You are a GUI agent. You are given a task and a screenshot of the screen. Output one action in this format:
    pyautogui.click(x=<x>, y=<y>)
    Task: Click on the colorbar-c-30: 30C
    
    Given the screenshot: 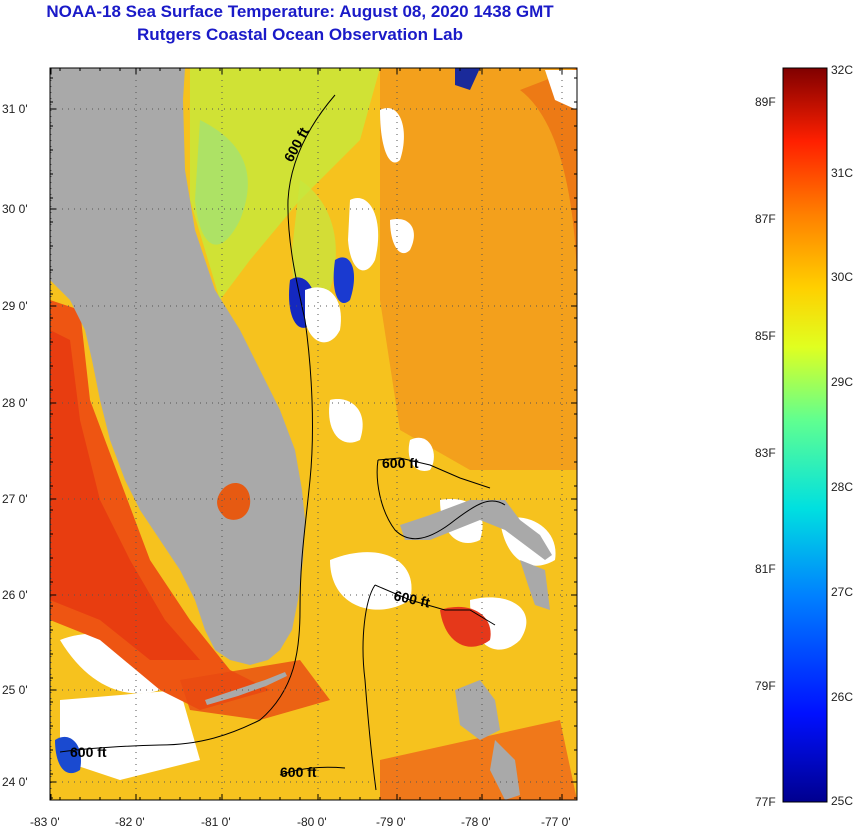 What is the action you would take?
    pyautogui.click(x=842, y=277)
    